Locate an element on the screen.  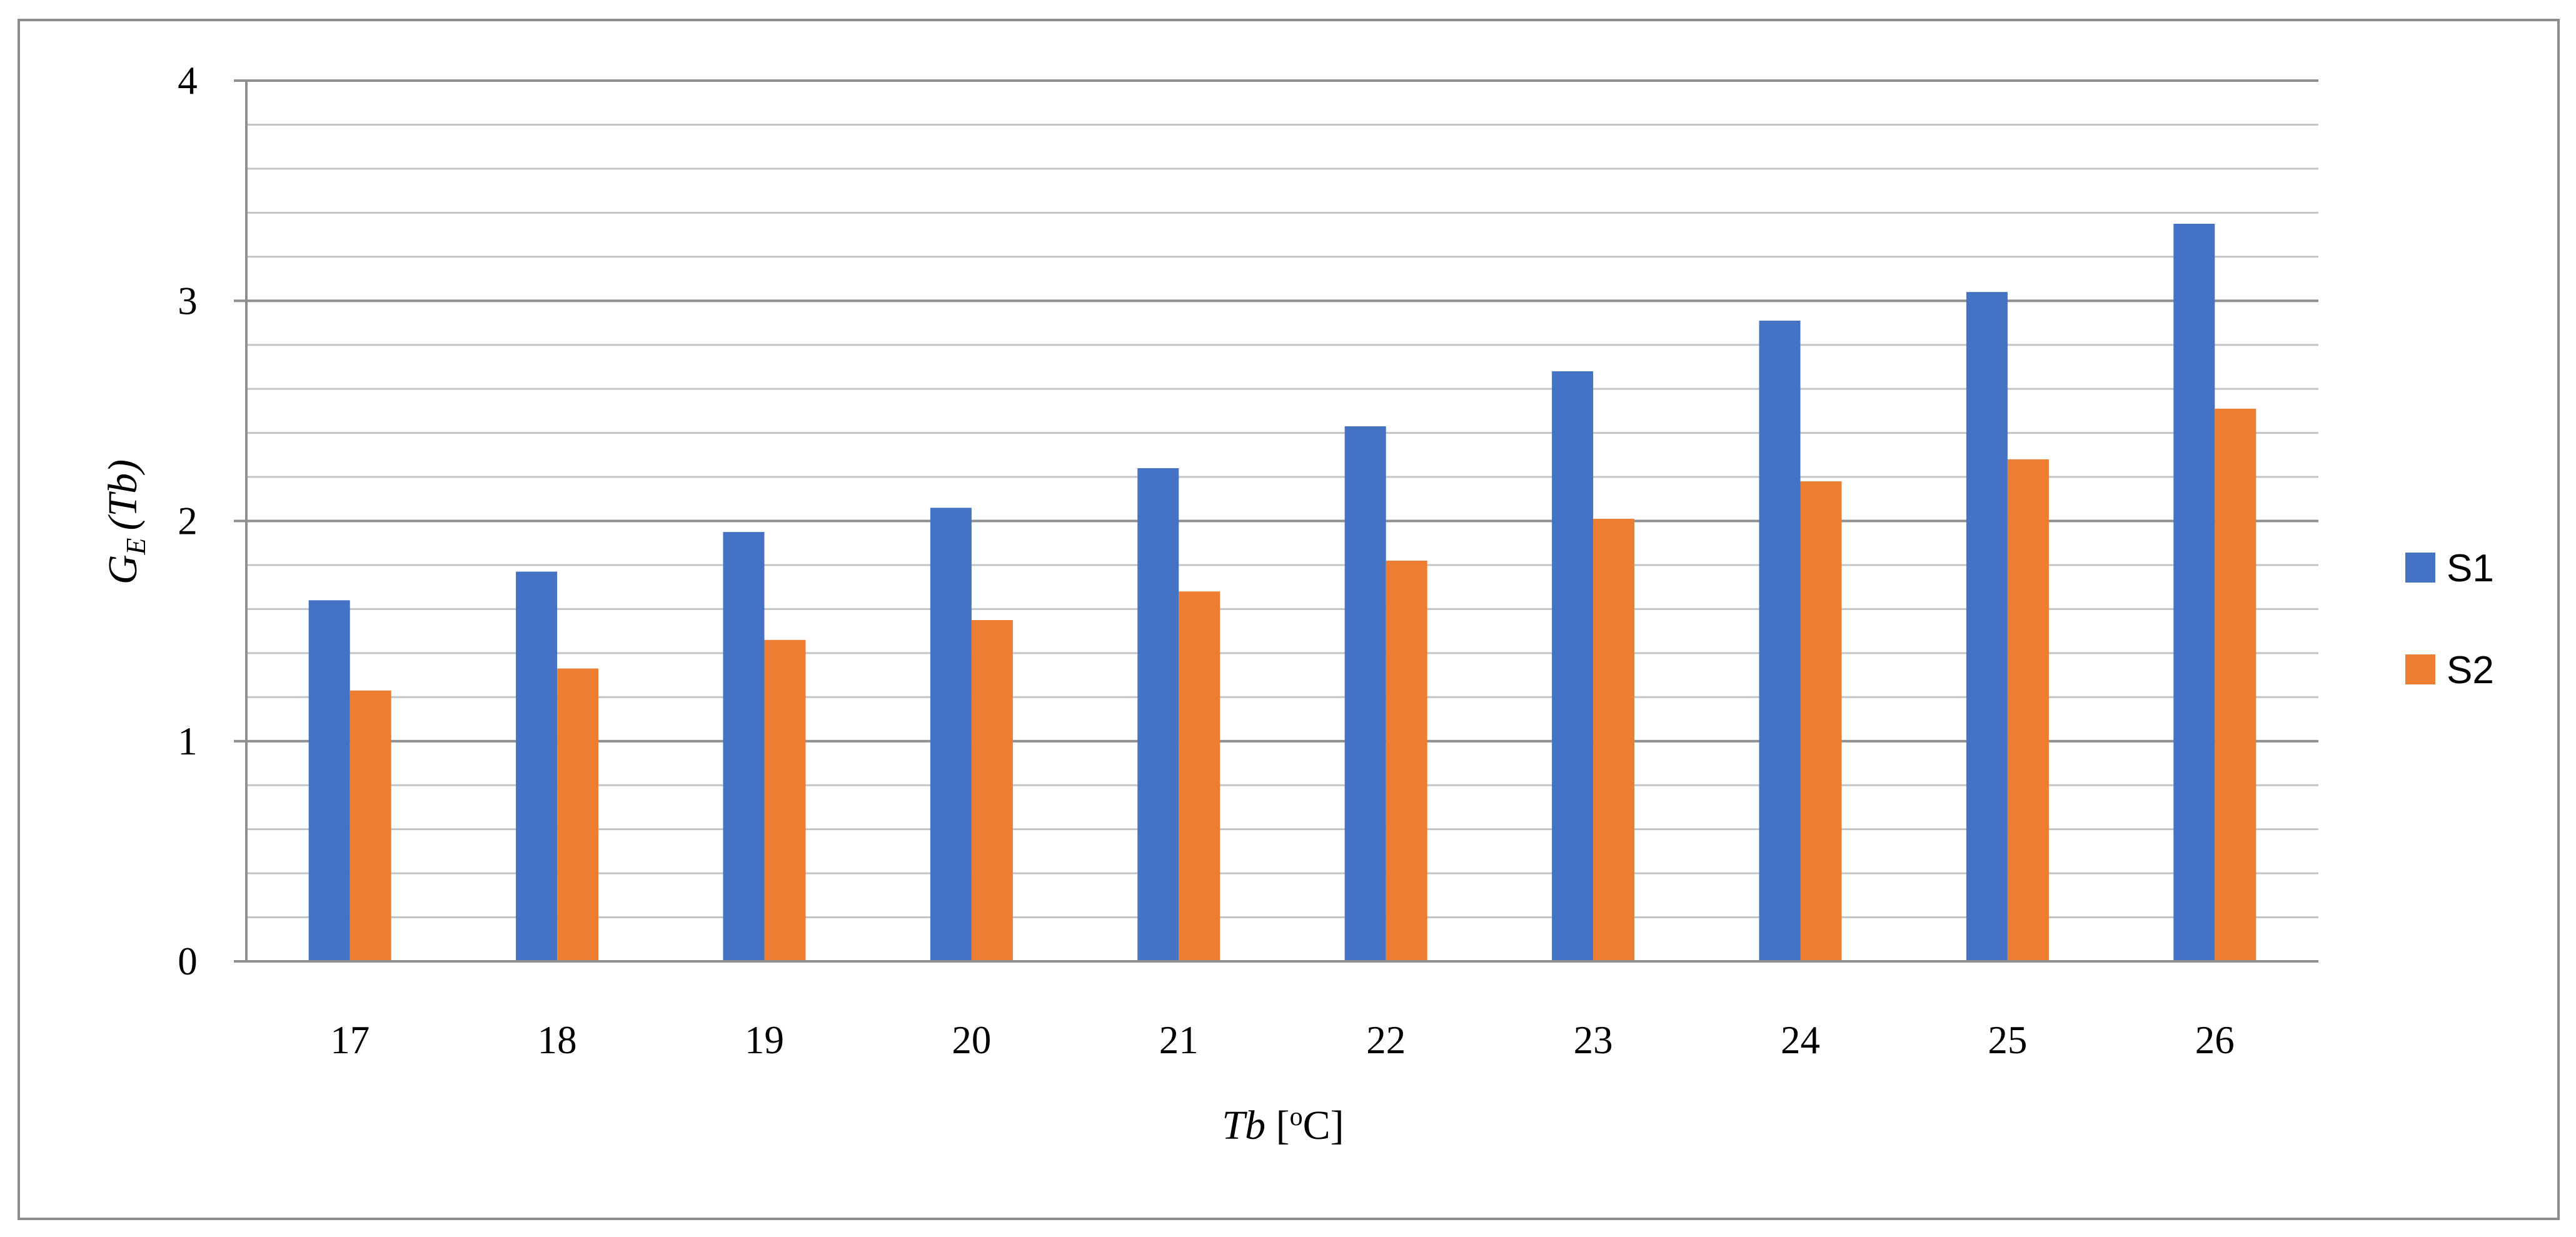
y-tick-label: 2 is located at coordinates (188, 521).